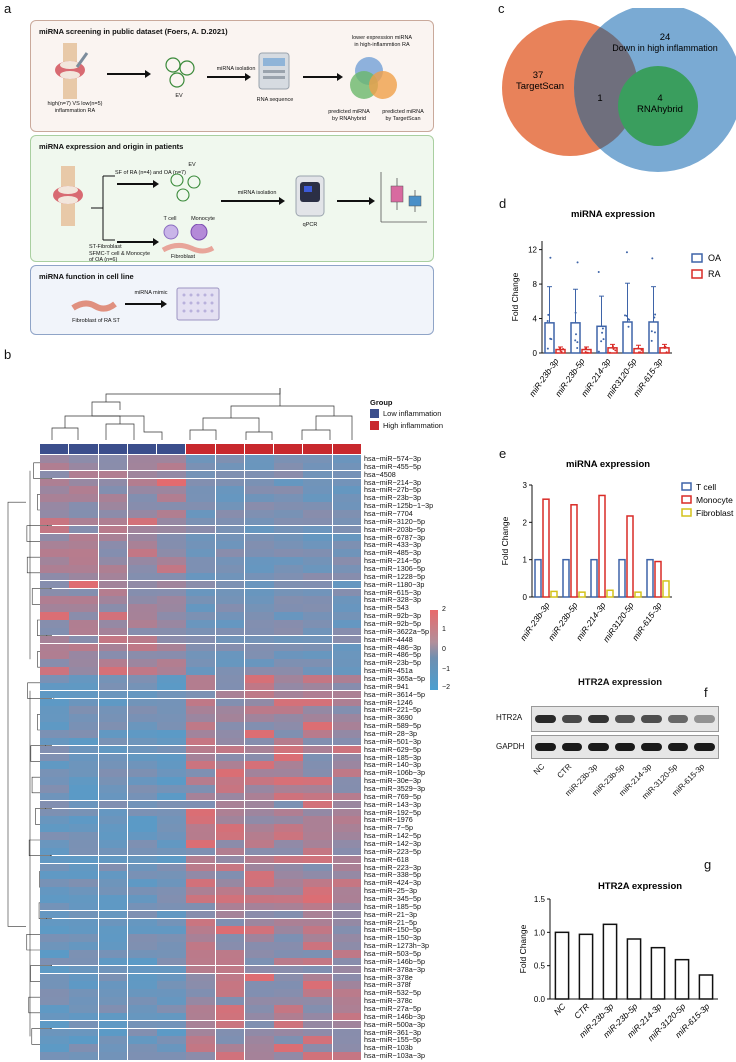 This screenshot has height=1062, width=736. Describe the element at coordinates (598, 719) in the screenshot. I see `htr2a-band` at that location.